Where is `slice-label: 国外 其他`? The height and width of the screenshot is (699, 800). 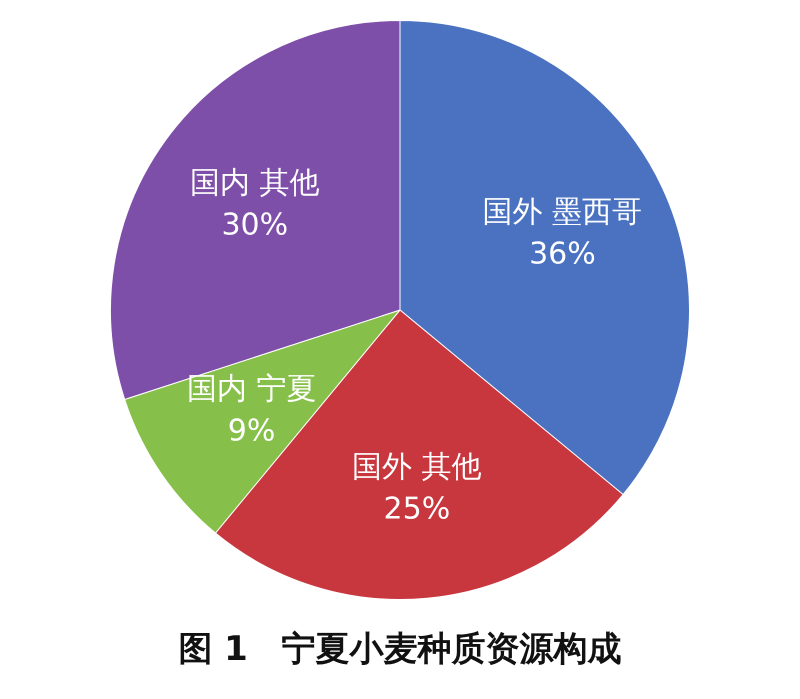
slice-label: 国外 其他 is located at coordinates (417, 466).